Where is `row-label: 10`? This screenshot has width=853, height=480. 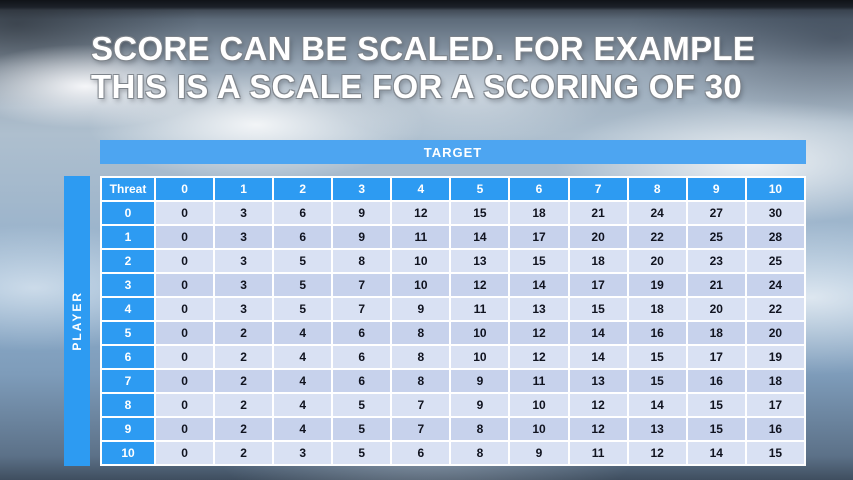
row-label: 10 is located at coordinates (128, 453).